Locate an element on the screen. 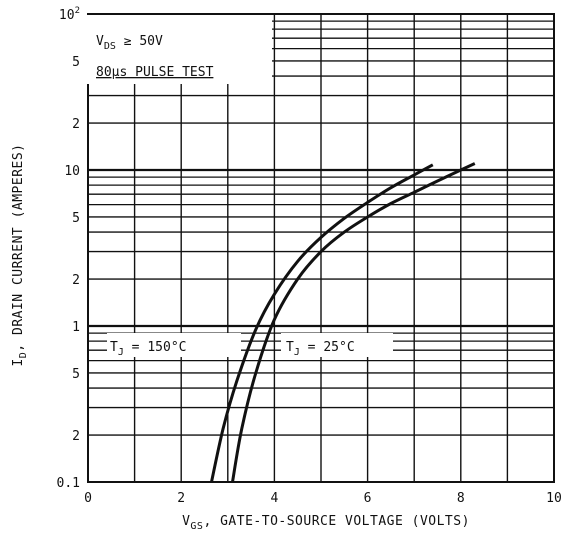 This screenshot has width=574, height=542. y-tick-label: 0.1 is located at coordinates (68, 483).